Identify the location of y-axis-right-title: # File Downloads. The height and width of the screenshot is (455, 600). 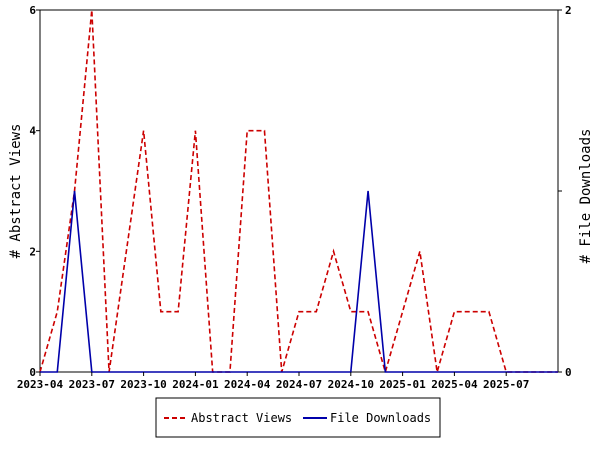
(586, 196).